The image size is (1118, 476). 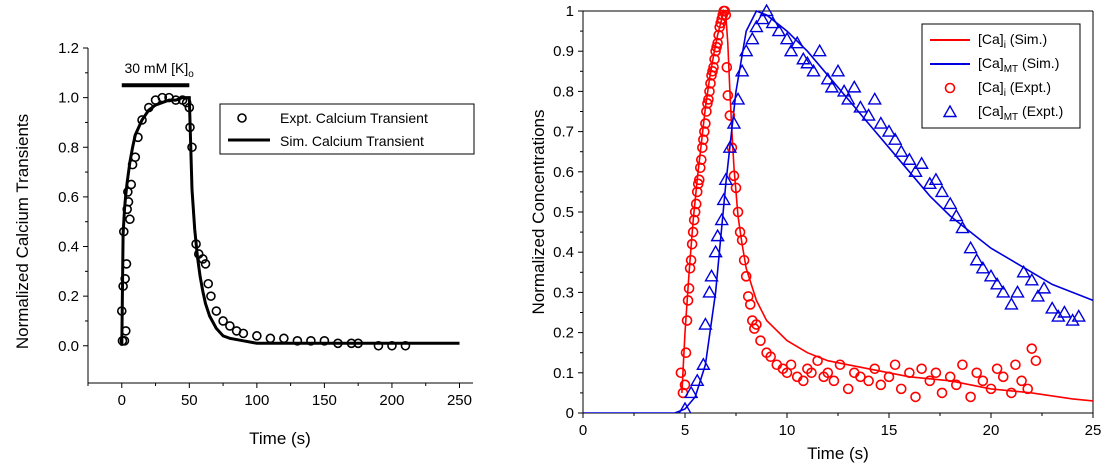 I want to click on legend-label-sim: Sim. Calcium Transient, so click(x=352, y=141).